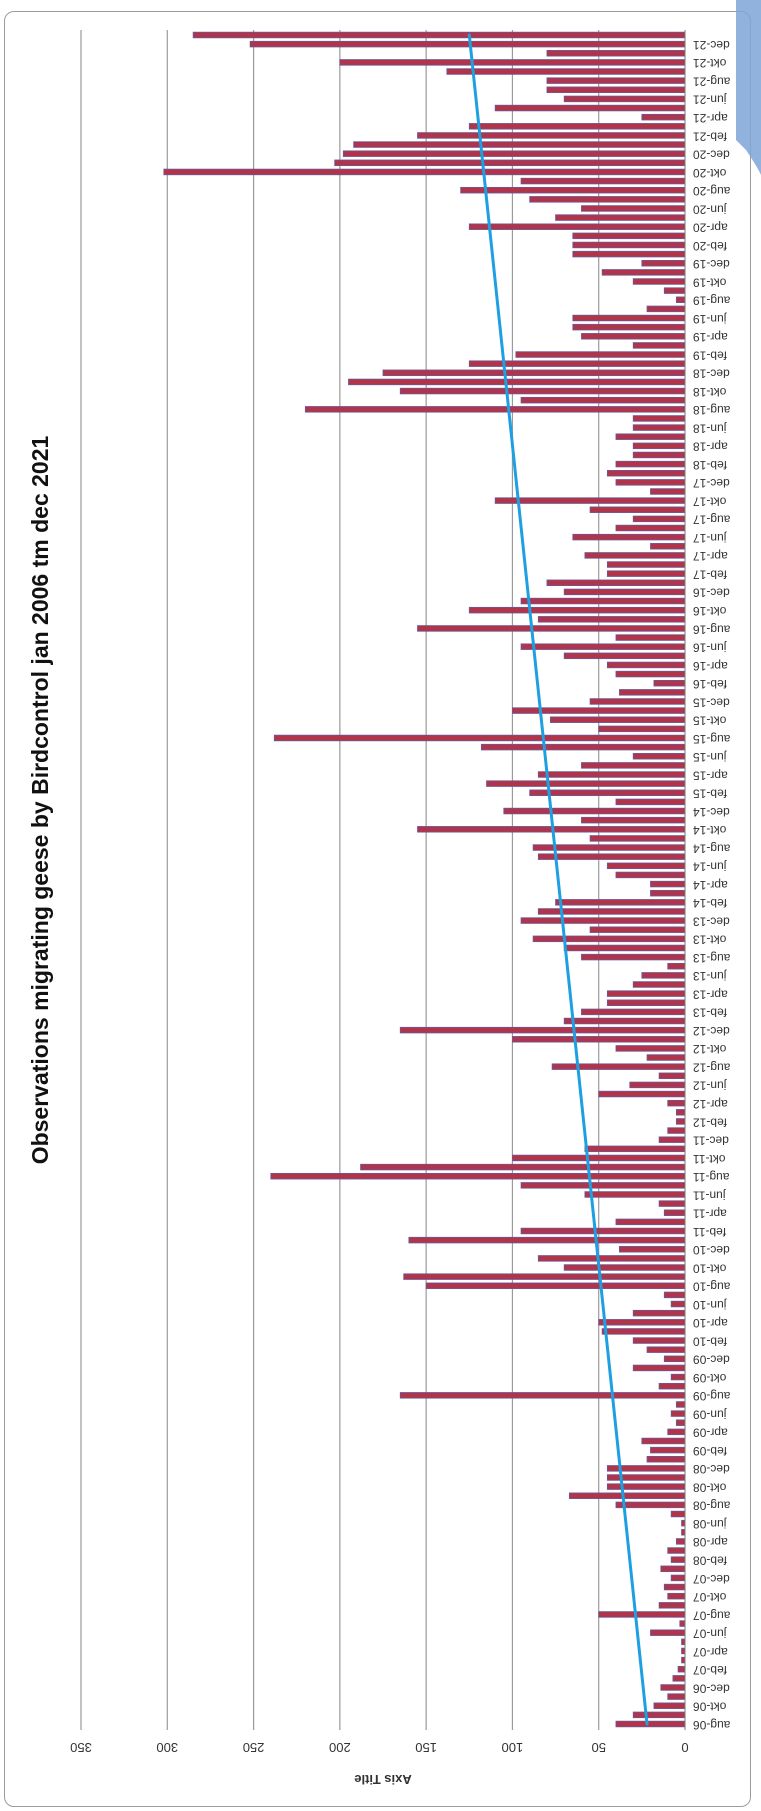 The width and height of the screenshot is (761, 1811). What do you see at coordinates (710, 1378) in the screenshot?
I see `category-tick-label: okt-09` at bounding box center [710, 1378].